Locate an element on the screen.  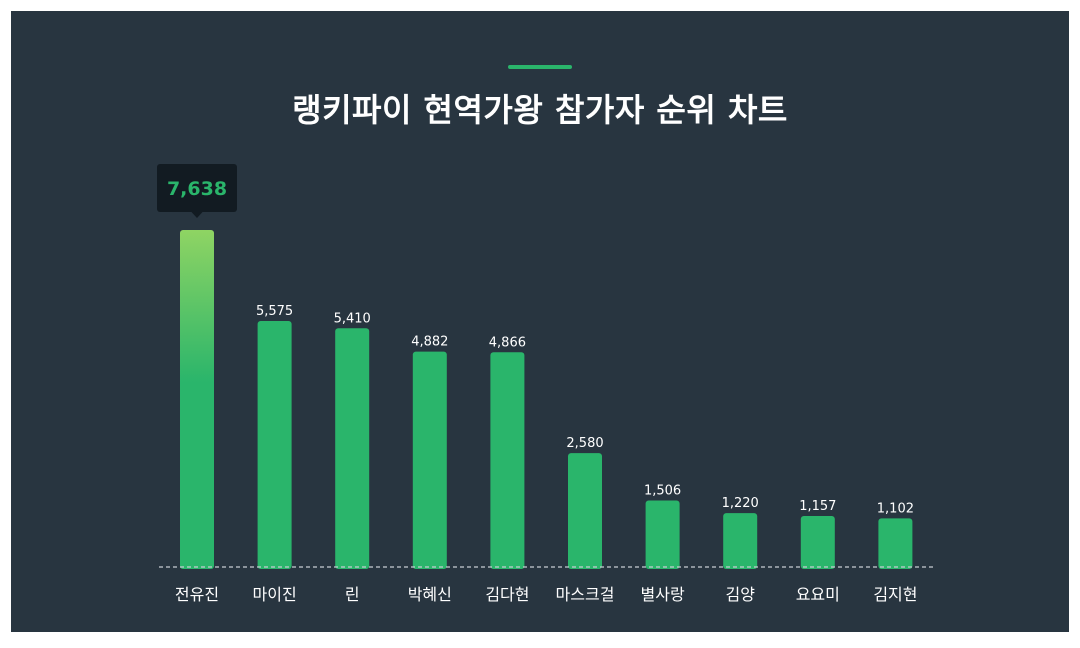
category-label-0: 전유진 is located at coordinates (197, 594).